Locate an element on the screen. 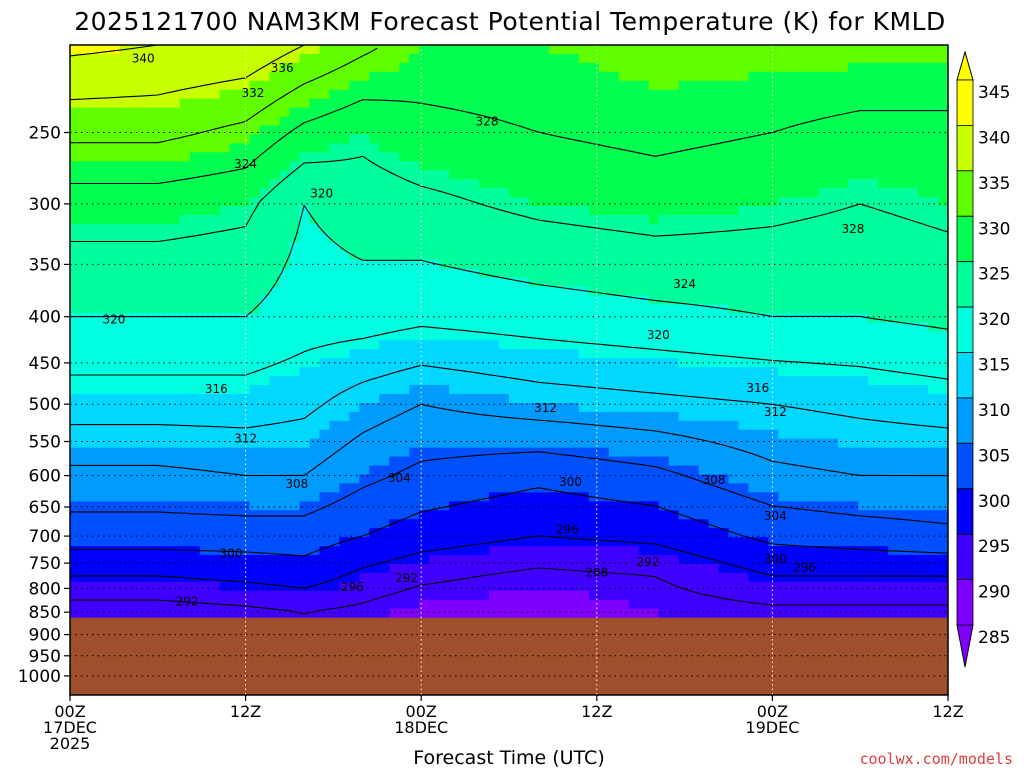  y-tick-label: 1000 is located at coordinates (39, 677).